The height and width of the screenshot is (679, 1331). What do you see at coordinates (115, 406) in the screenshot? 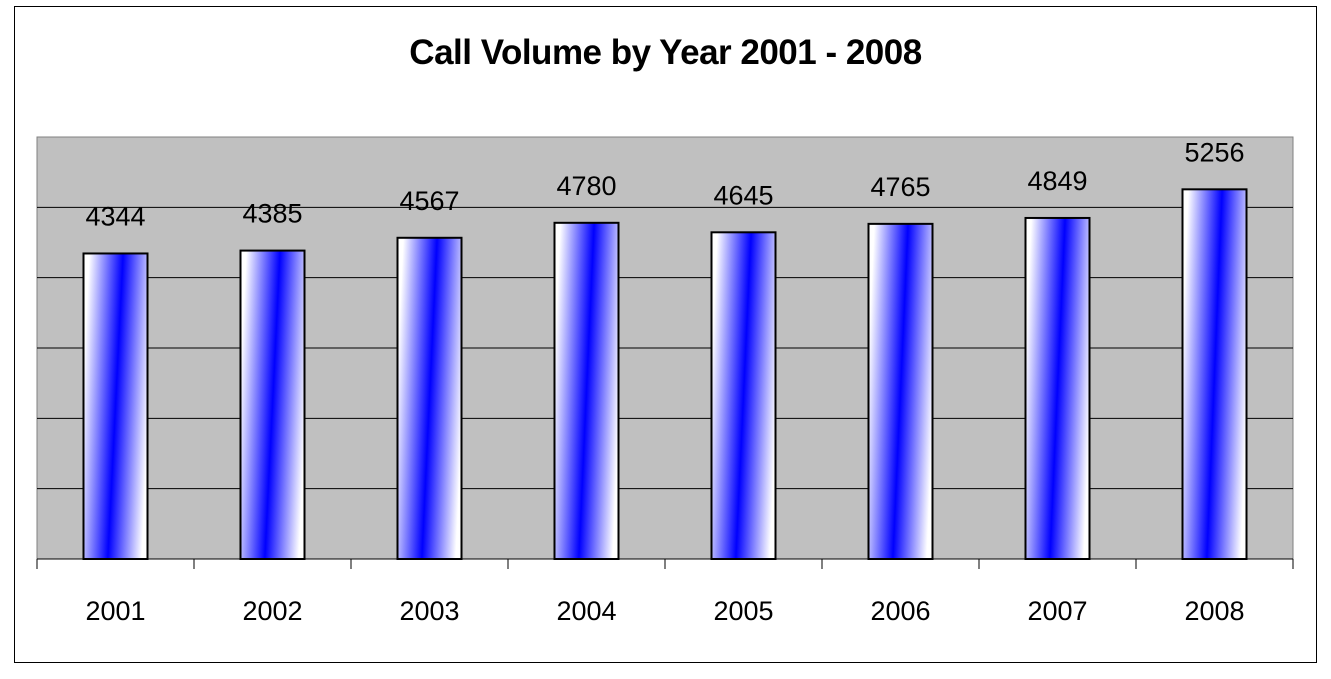
I see `bar-2001` at bounding box center [115, 406].